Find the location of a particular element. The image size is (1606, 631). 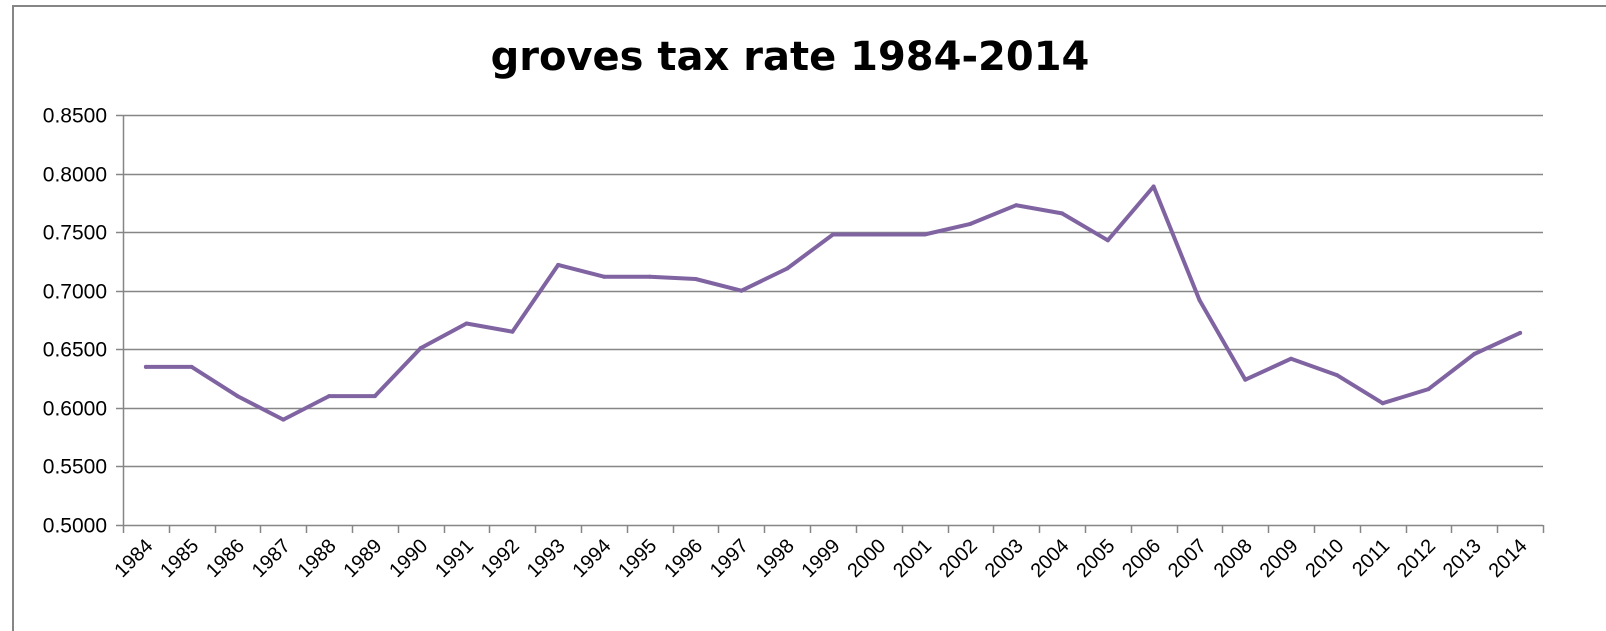

y-tick-label: 0.5000 is located at coordinates (75, 526).